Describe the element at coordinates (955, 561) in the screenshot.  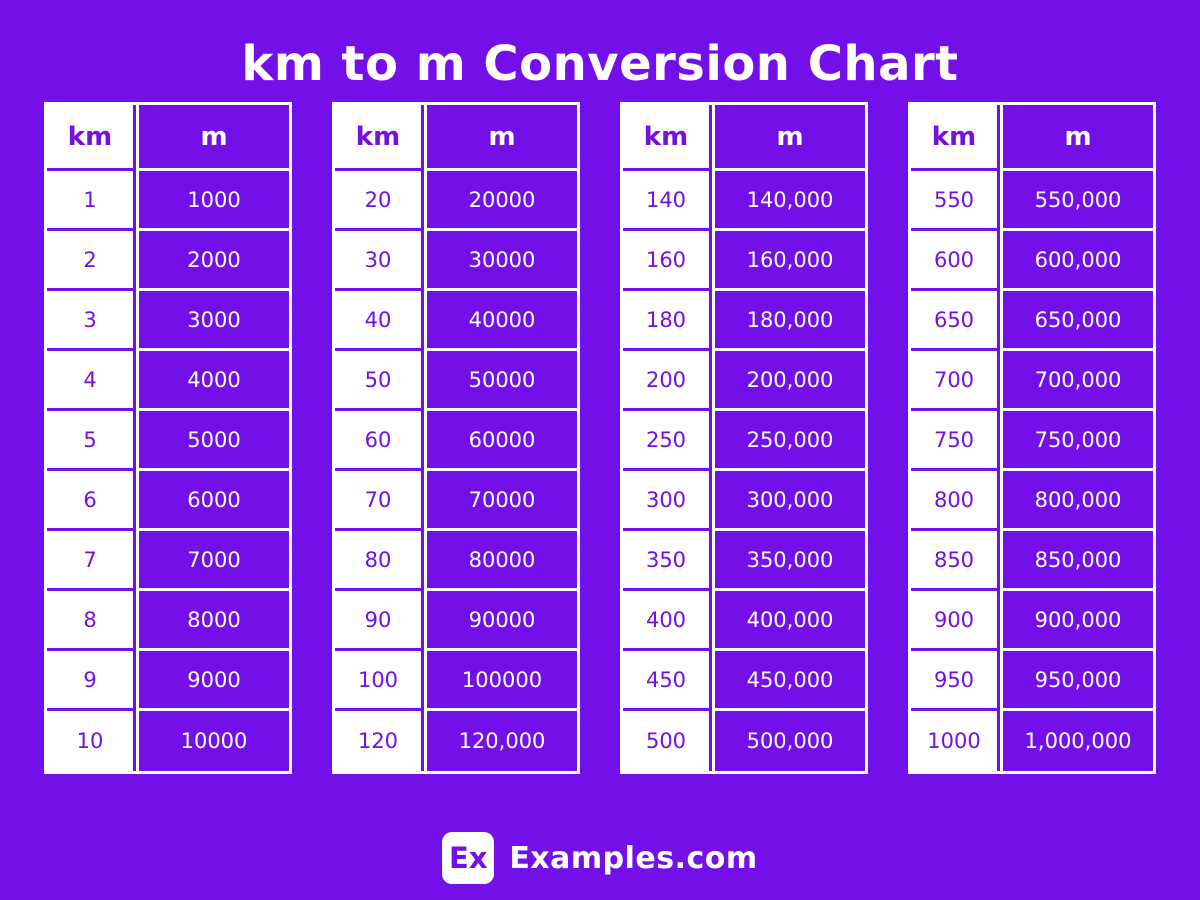
I see `km-cell: 850` at that location.